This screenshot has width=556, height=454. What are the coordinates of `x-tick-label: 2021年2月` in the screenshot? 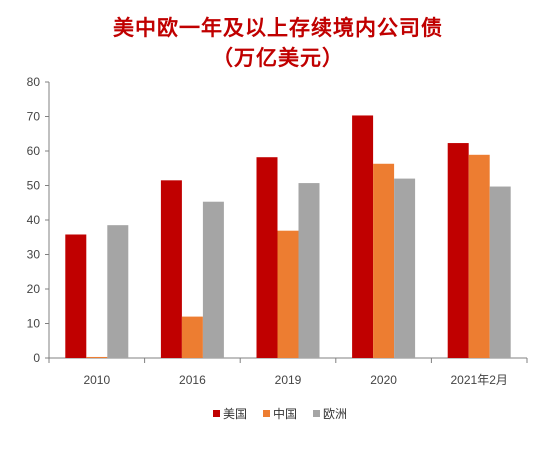 It's located at (479, 380).